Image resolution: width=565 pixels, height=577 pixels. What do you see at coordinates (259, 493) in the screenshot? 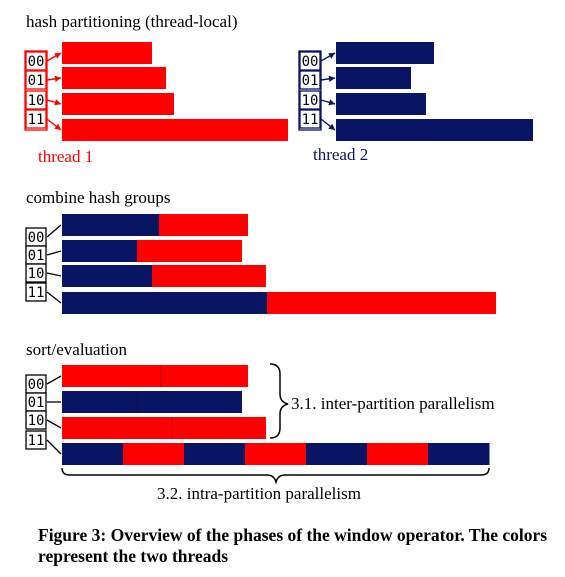
I see `intra-partition-label: 3.2. intra-partition parallelism` at bounding box center [259, 493].